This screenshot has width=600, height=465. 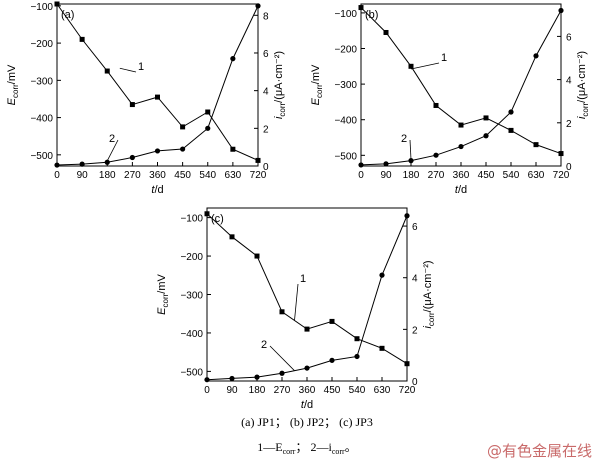 I want to click on y-right-tick-label: 2, so click(x=569, y=124).